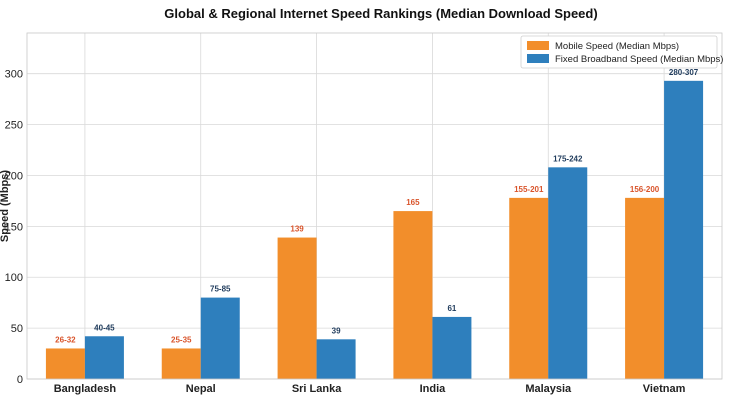 The height and width of the screenshot is (400, 730). What do you see at coordinates (548, 389) in the screenshot?
I see `x-tick-label: Malaysia` at bounding box center [548, 389].